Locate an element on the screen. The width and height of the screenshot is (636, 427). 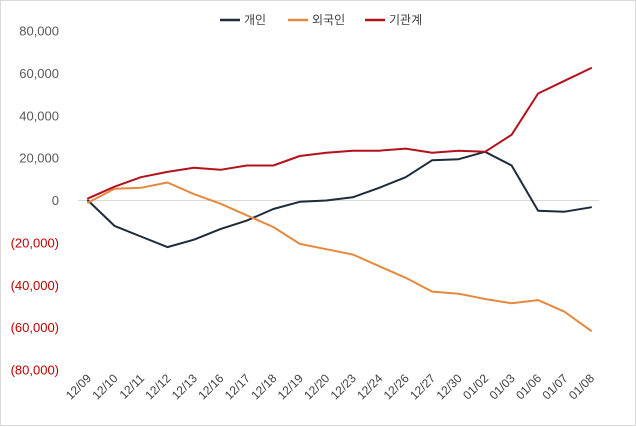
x-tick-label: 12/11 is located at coordinates (132, 386).